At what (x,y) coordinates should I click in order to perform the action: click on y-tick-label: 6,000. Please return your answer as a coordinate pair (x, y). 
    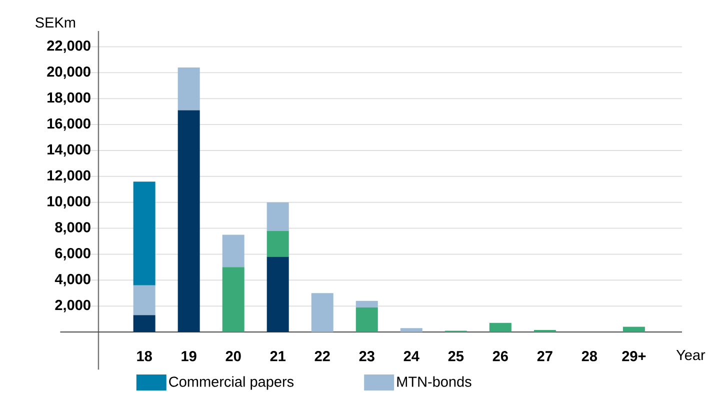
    Looking at the image, I should click on (72, 254).